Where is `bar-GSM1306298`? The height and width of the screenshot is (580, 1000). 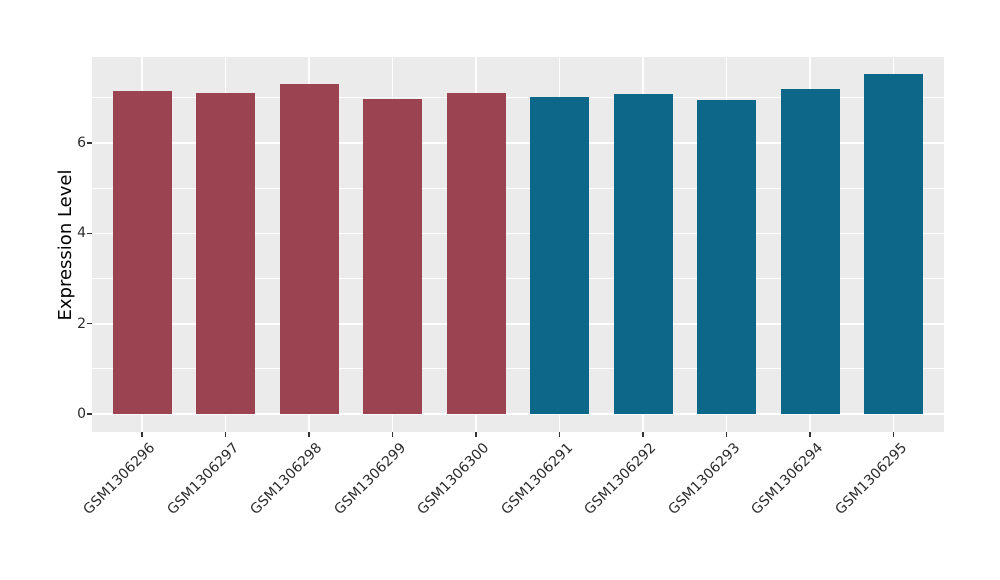
bar-GSM1306298 is located at coordinates (309, 249).